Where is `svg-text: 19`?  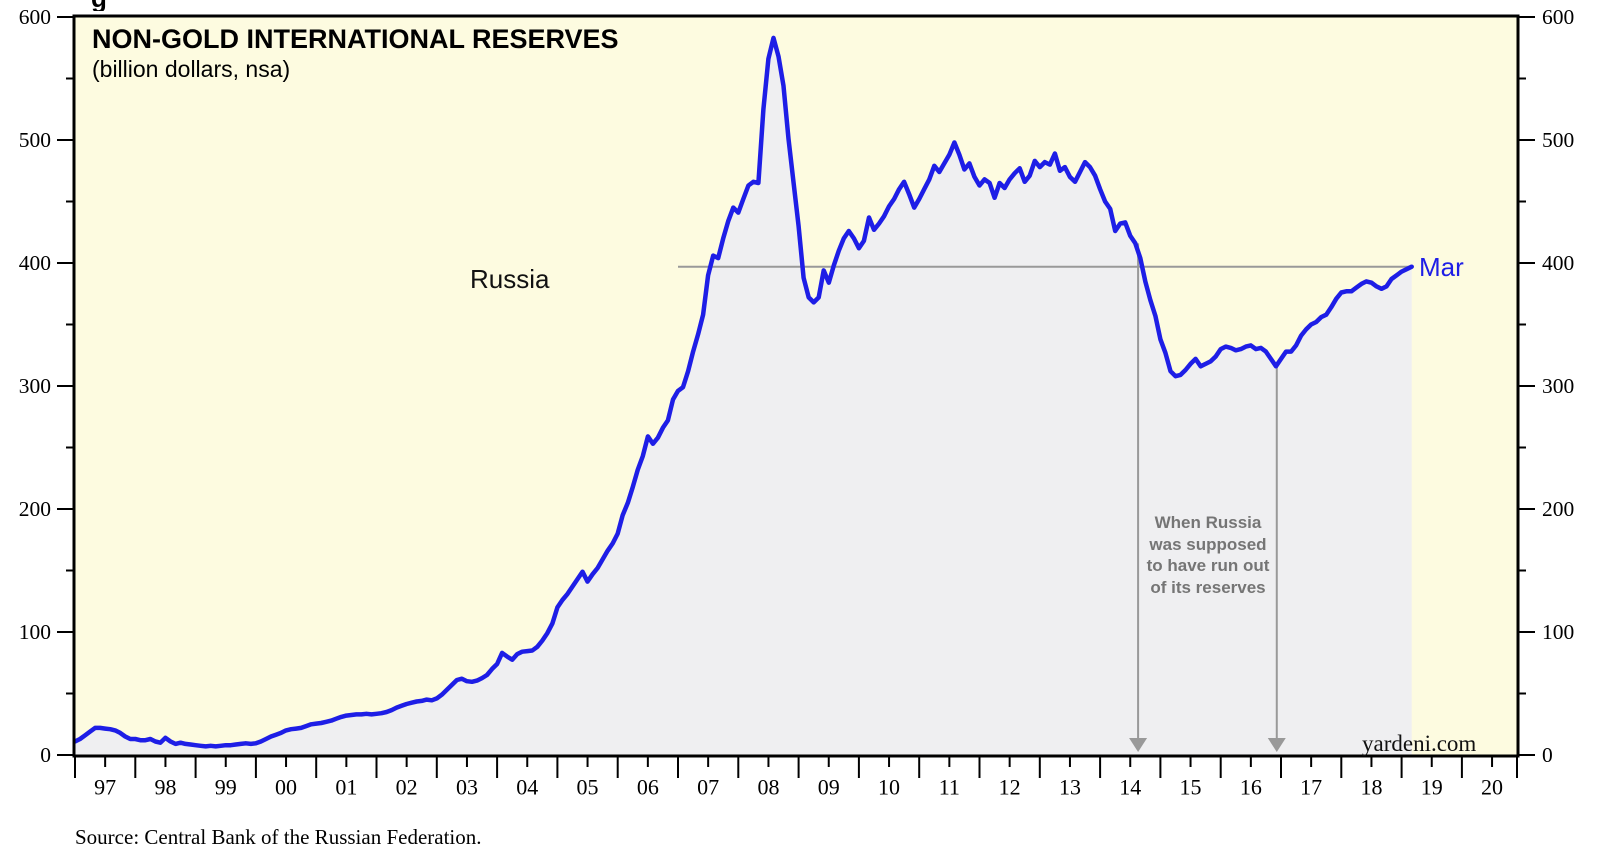 svg-text: 19 is located at coordinates (1432, 787).